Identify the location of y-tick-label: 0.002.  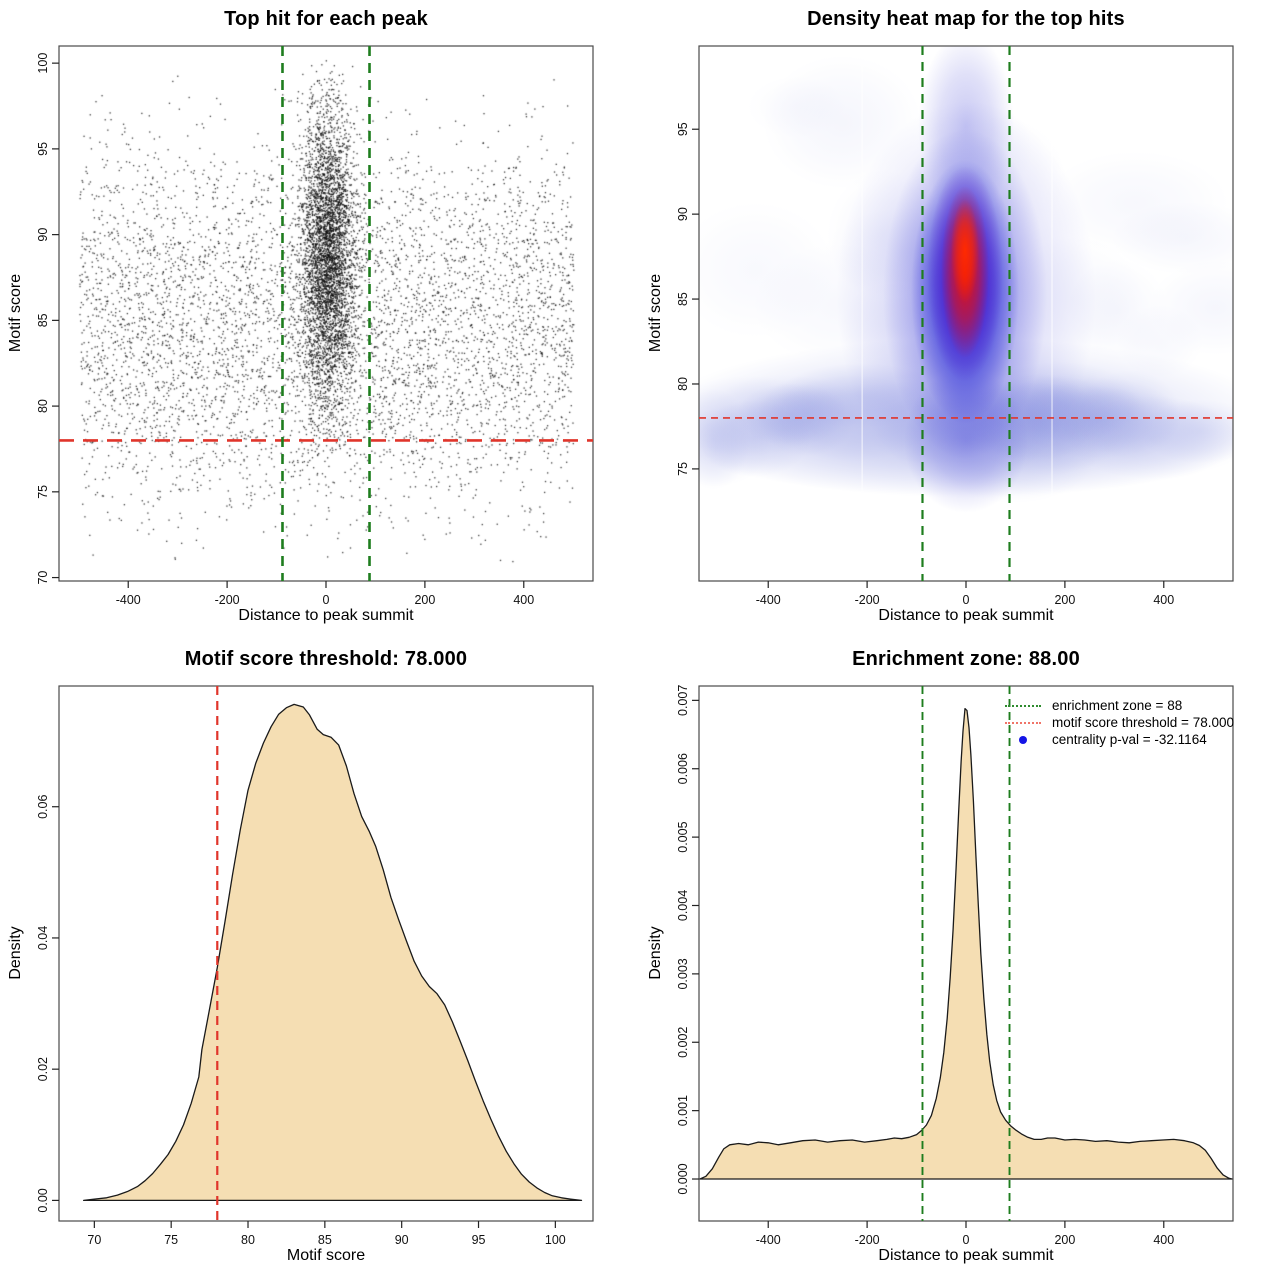
(683, 1042).